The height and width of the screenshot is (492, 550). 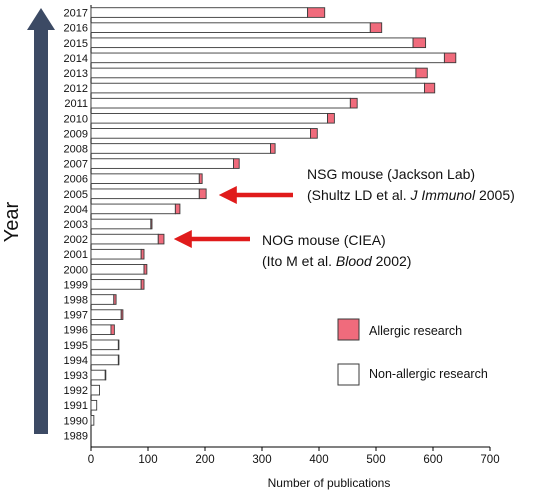 I want to click on y-tick-label: 2014, so click(x=76, y=59).